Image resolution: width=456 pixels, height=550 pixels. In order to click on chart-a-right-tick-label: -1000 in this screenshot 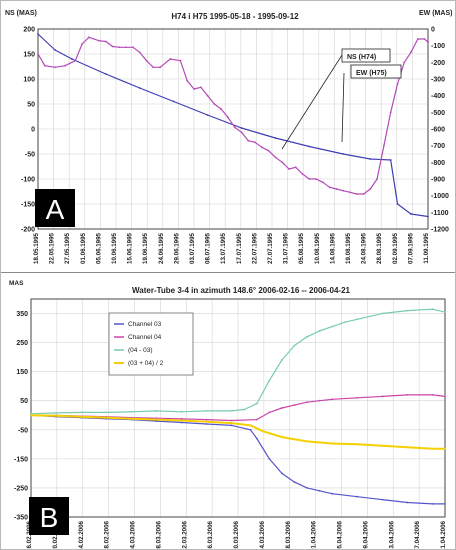, I will do `click(440, 196)`.